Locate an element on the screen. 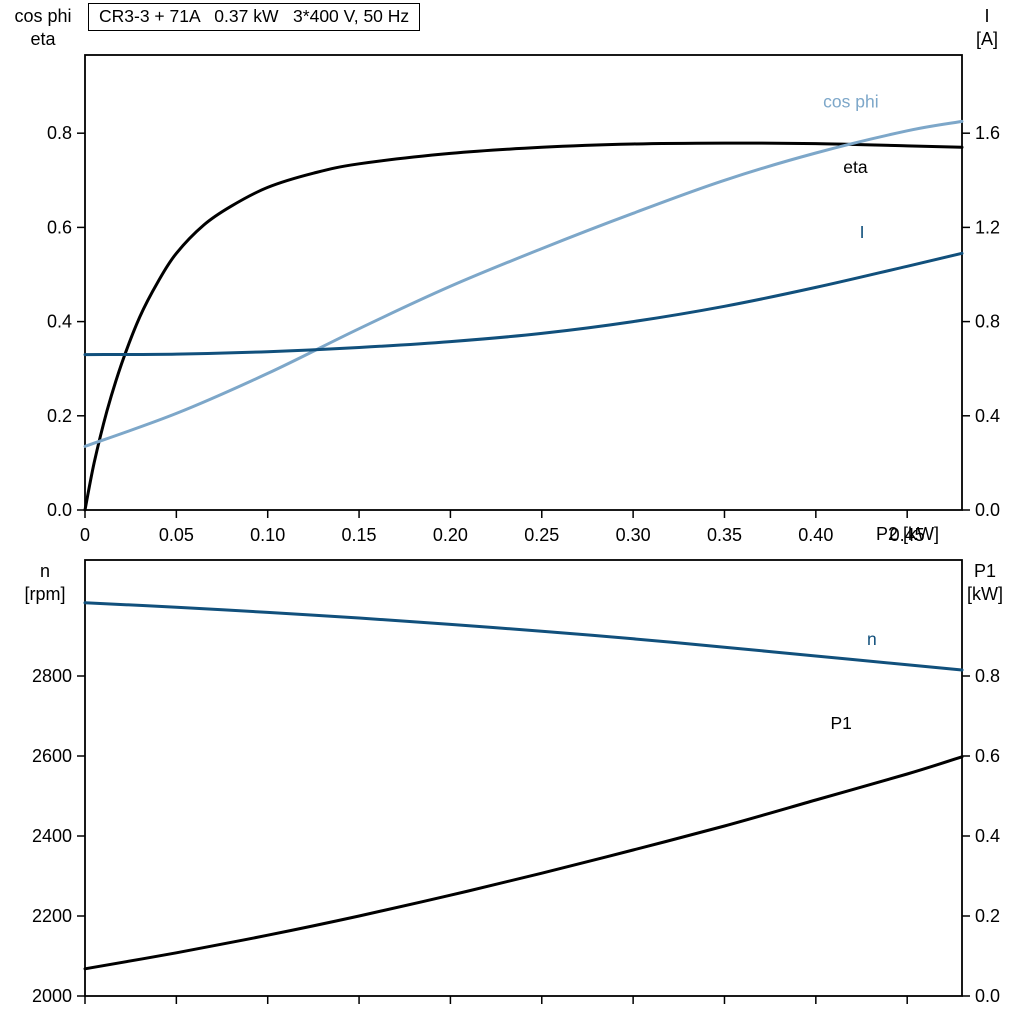 The width and height of the screenshot is (1024, 1024). series-label-current-I: I is located at coordinates (862, 232).